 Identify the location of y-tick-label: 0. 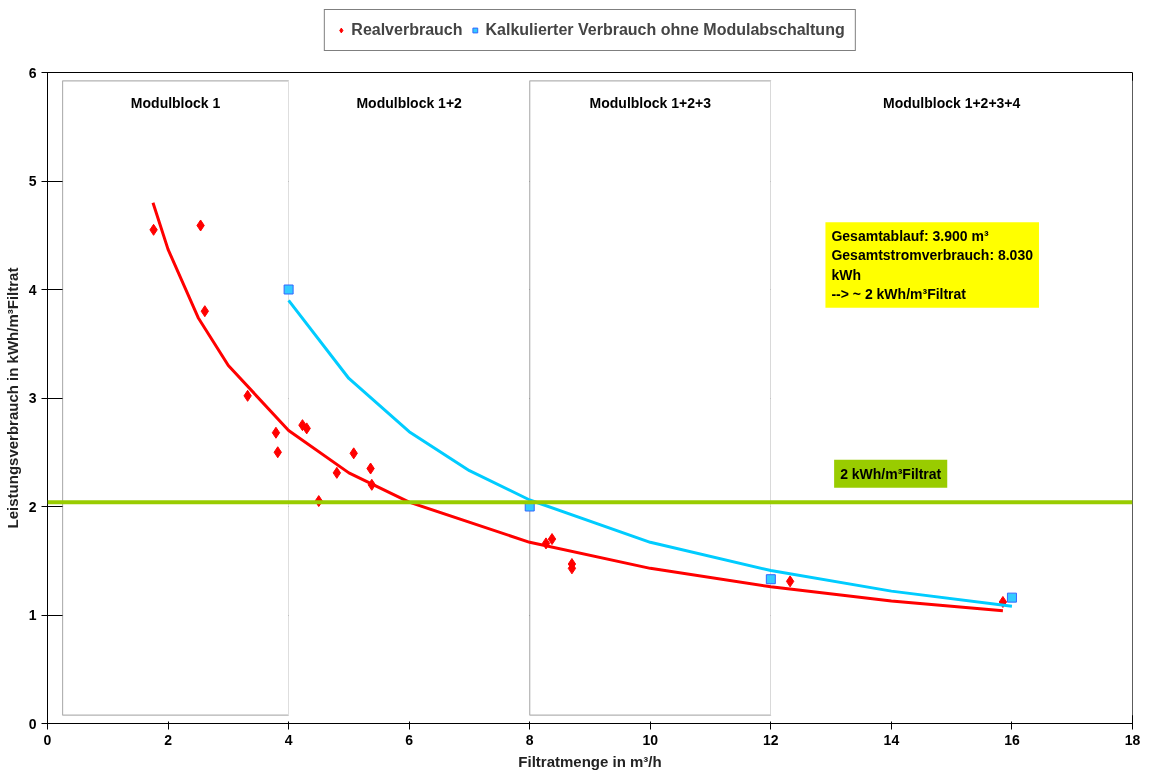
(32, 723).